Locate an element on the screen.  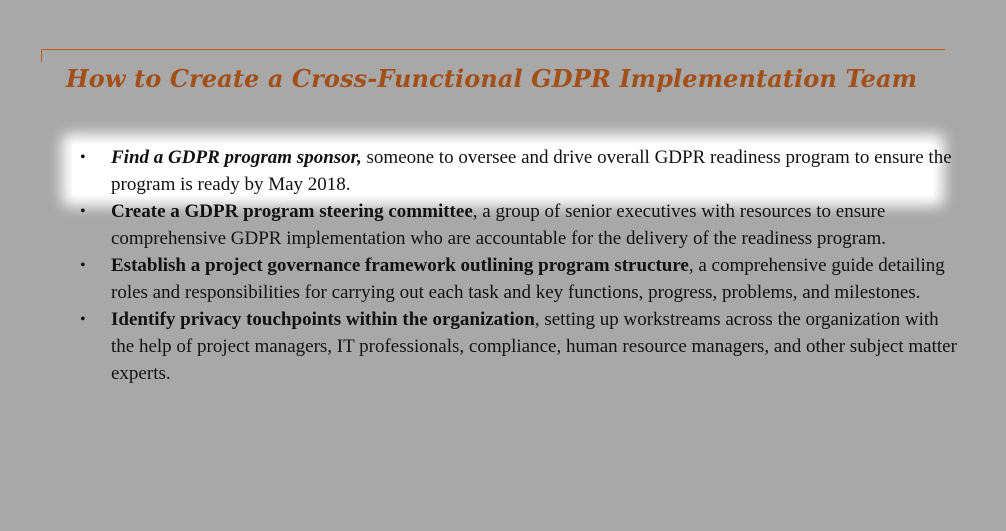
highlight-box is located at coordinates (503, 170).